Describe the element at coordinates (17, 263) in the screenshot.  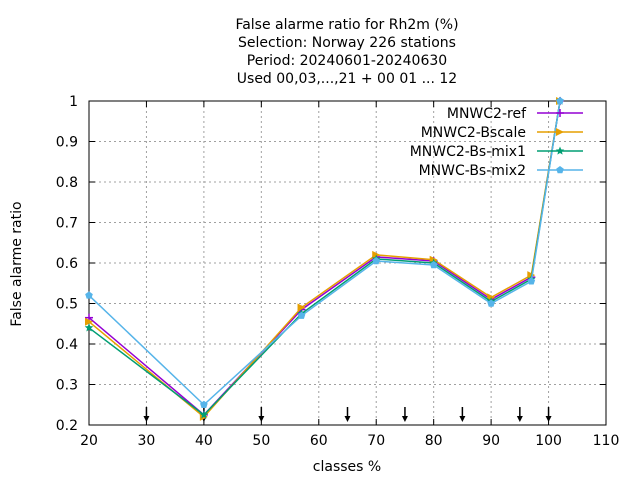
I see `y-axis-label: False alarme ratio` at that location.